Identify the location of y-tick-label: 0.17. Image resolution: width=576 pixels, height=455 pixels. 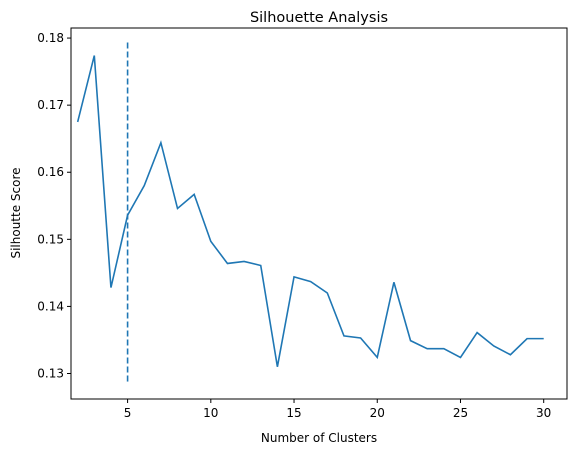
(50, 105).